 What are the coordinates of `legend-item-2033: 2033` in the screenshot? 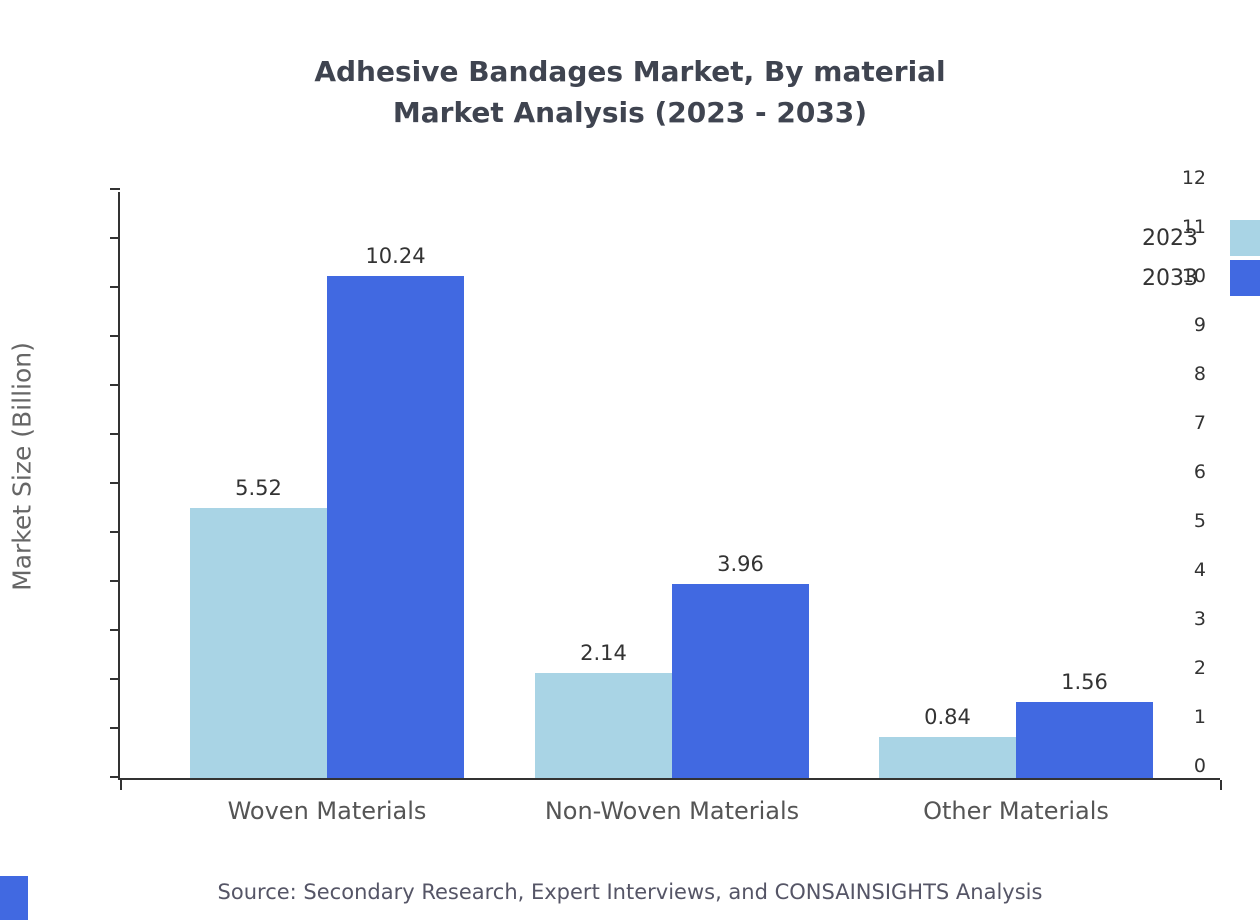 It's located at (1201, 278).